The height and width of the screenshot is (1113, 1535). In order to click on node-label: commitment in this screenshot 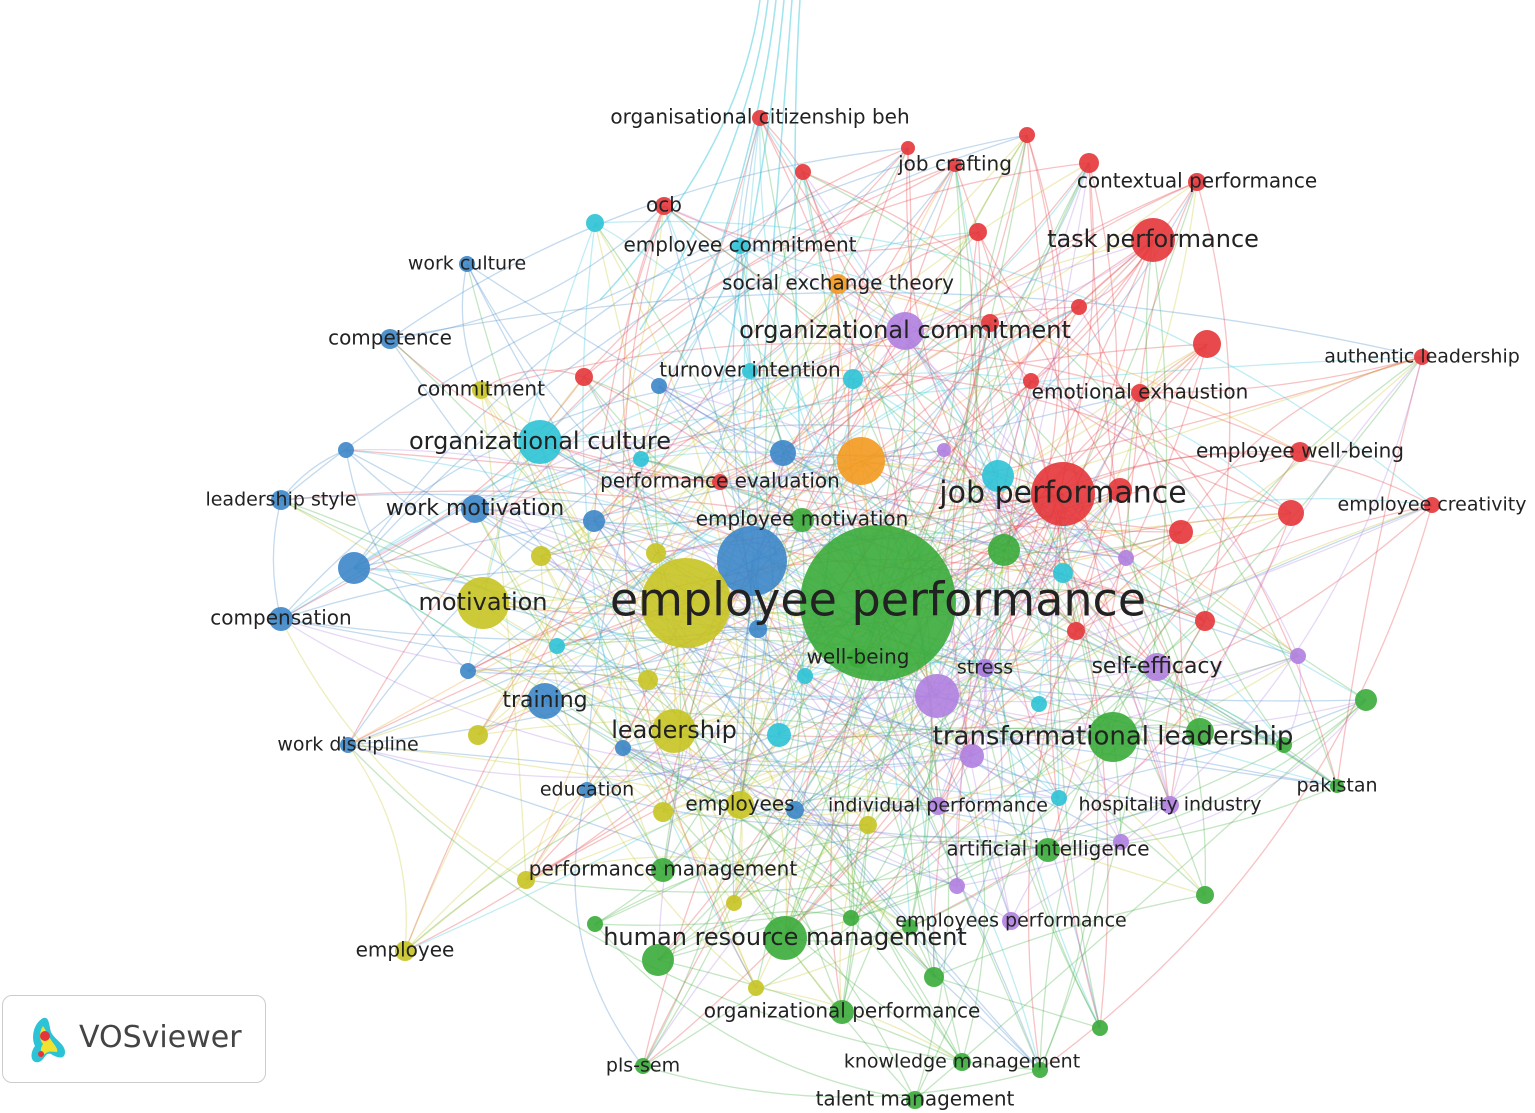, I will do `click(481, 389)`.